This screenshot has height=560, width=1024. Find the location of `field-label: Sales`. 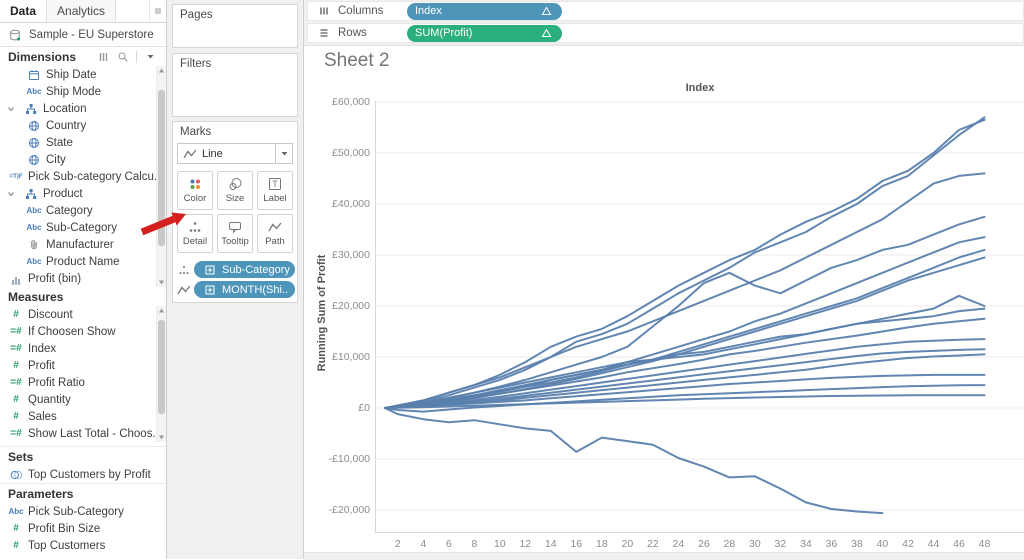

field-label: Sales is located at coordinates (42, 416).